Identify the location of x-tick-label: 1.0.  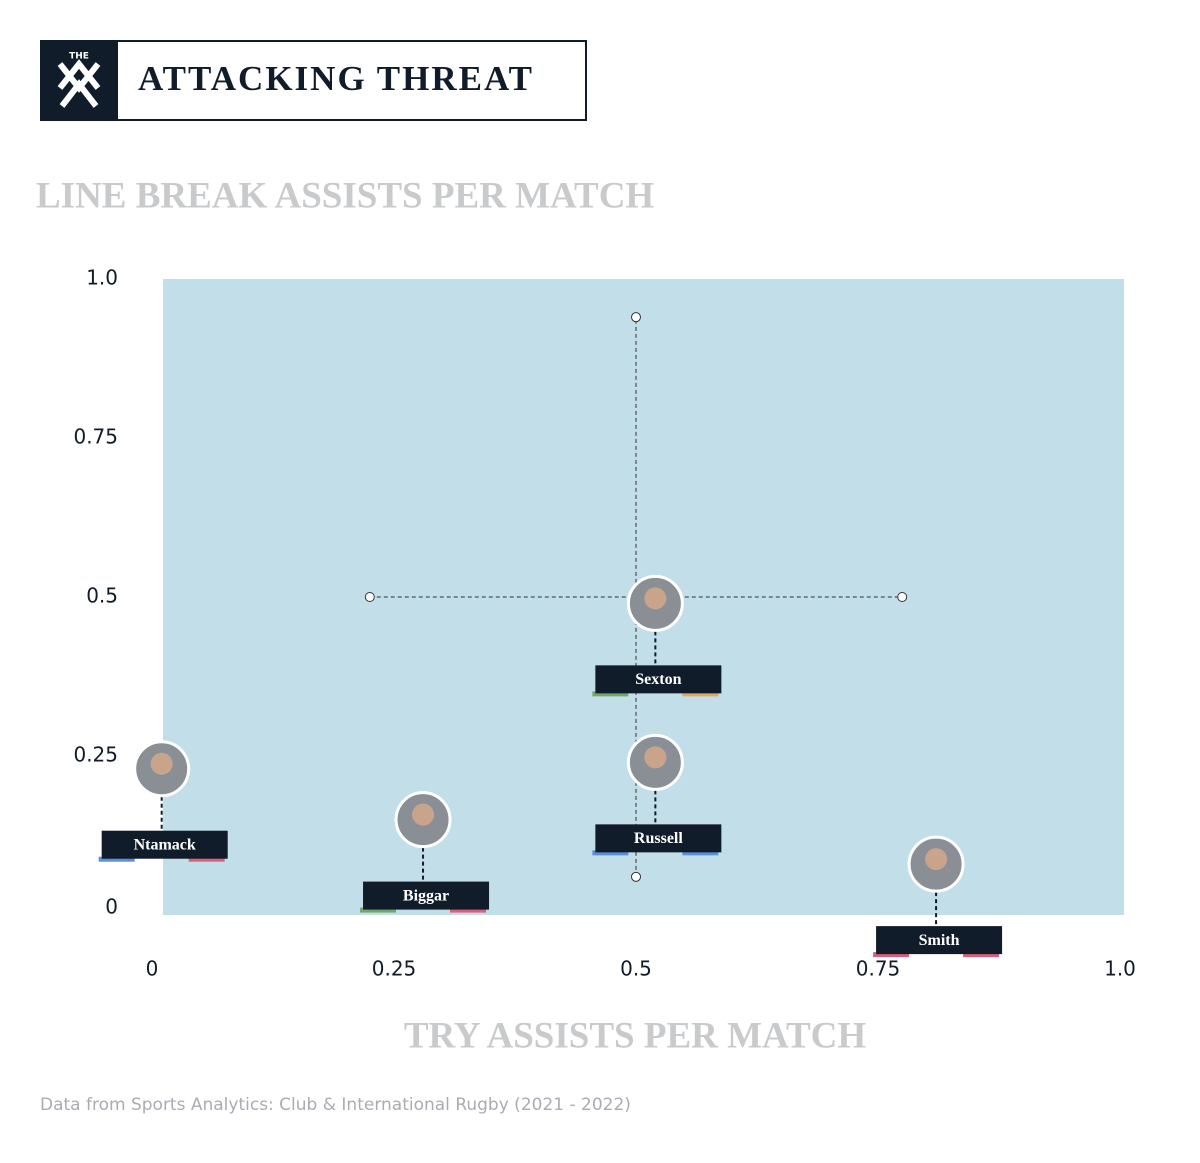
(1120, 969).